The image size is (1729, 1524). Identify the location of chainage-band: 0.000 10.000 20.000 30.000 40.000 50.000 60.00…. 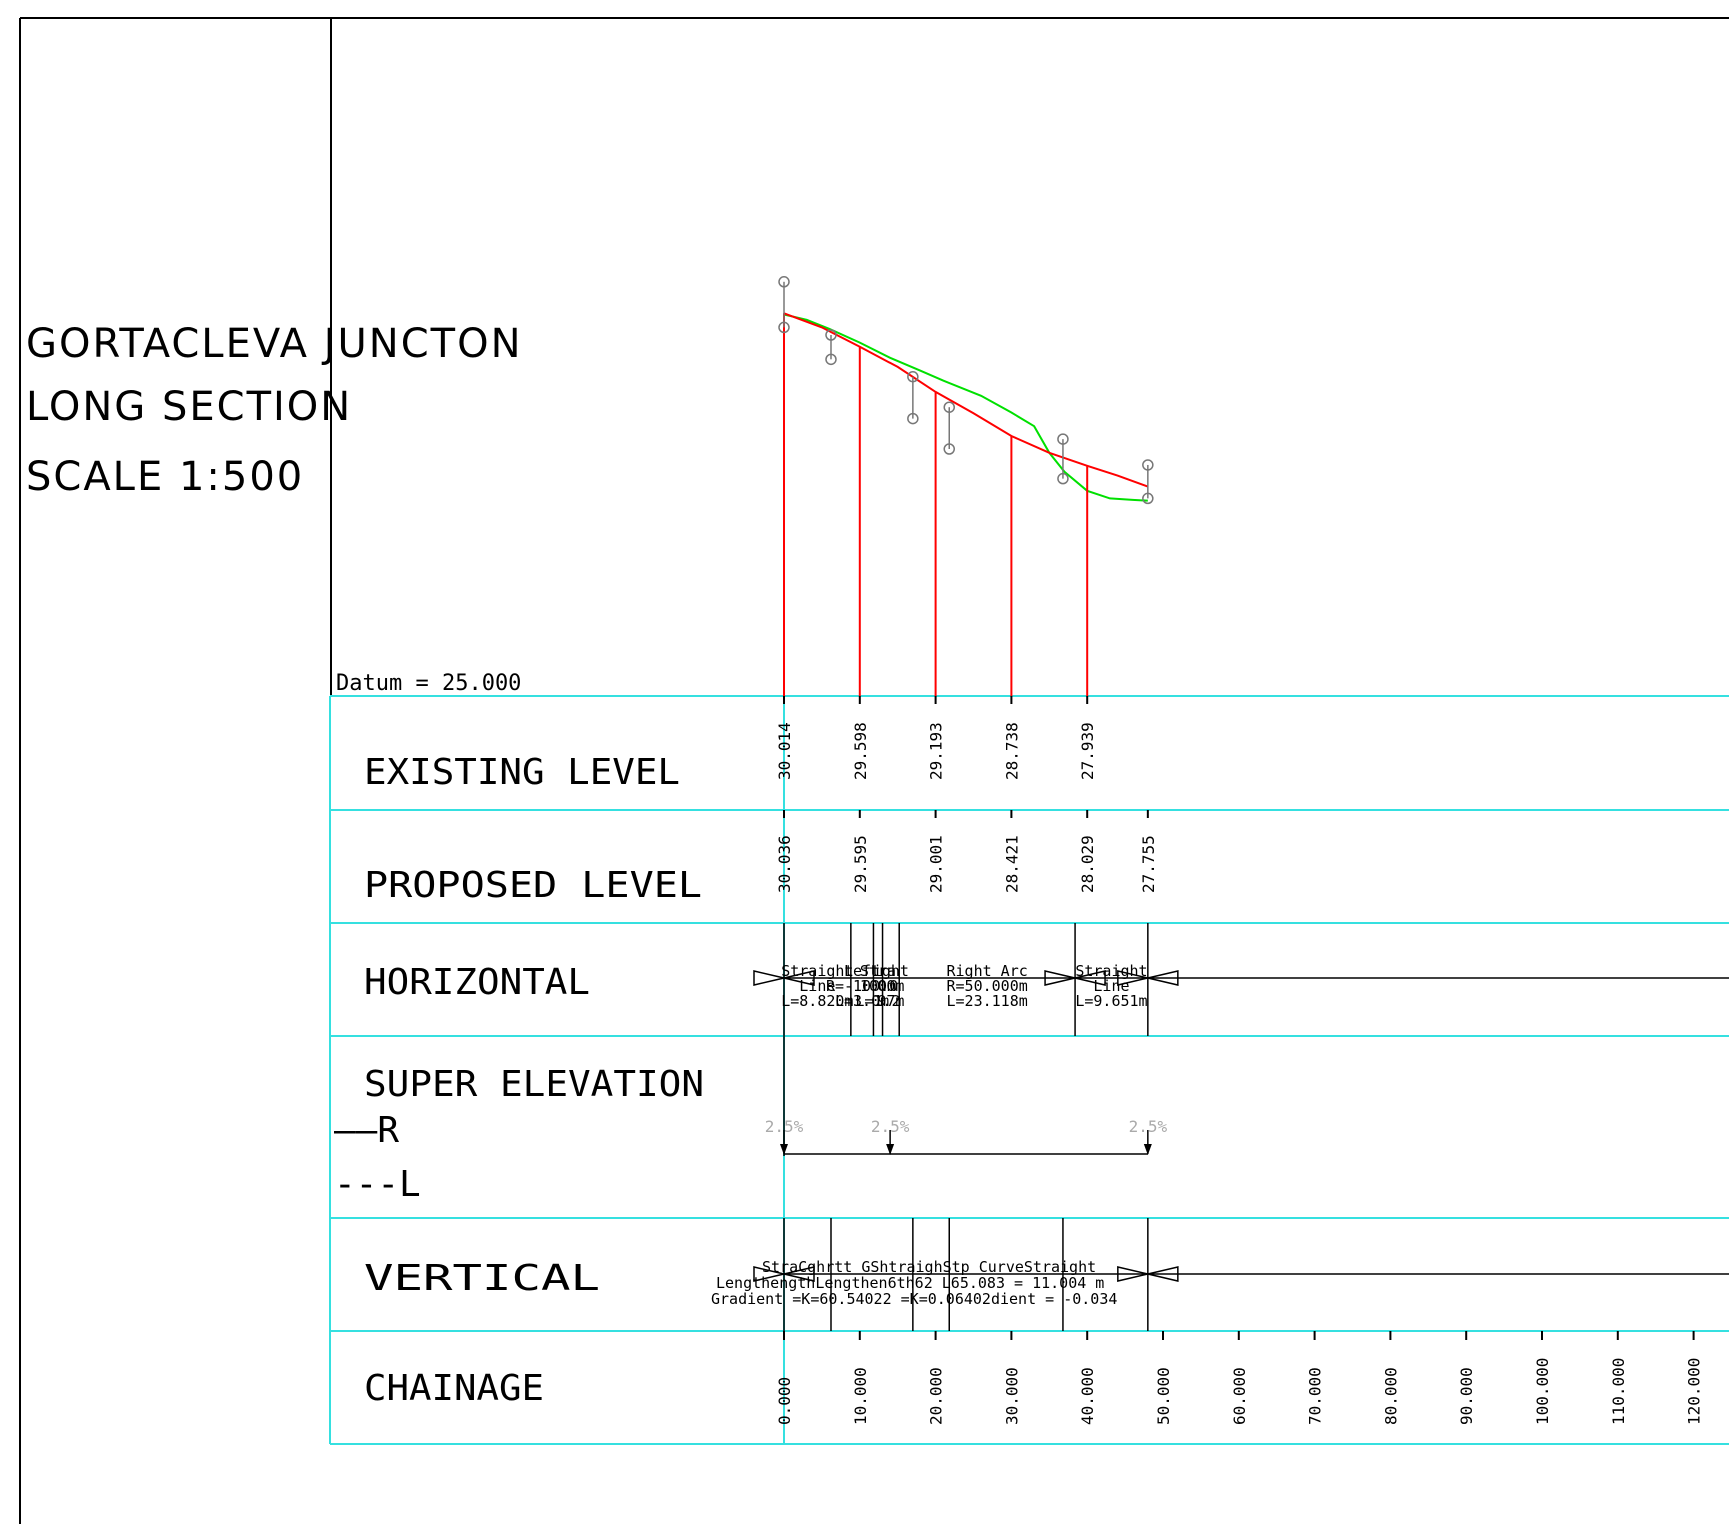
(1239, 1378).